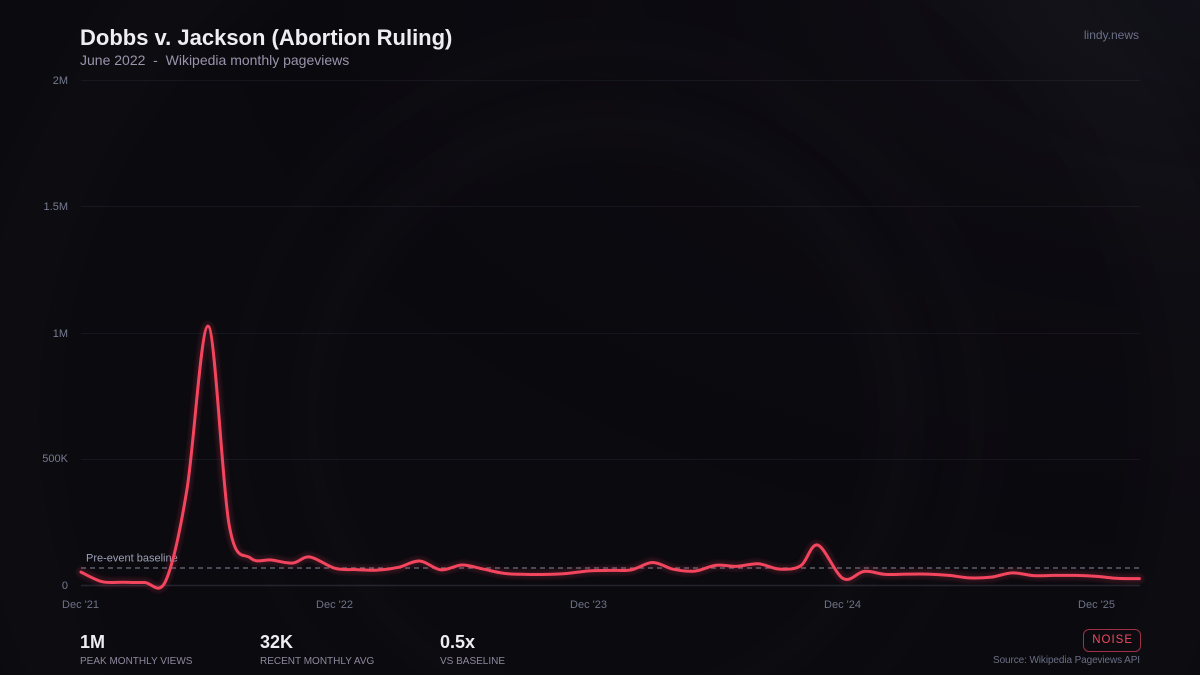 This screenshot has height=675, width=1200. What do you see at coordinates (55, 459) in the screenshot?
I see `svg-text: 500K` at bounding box center [55, 459].